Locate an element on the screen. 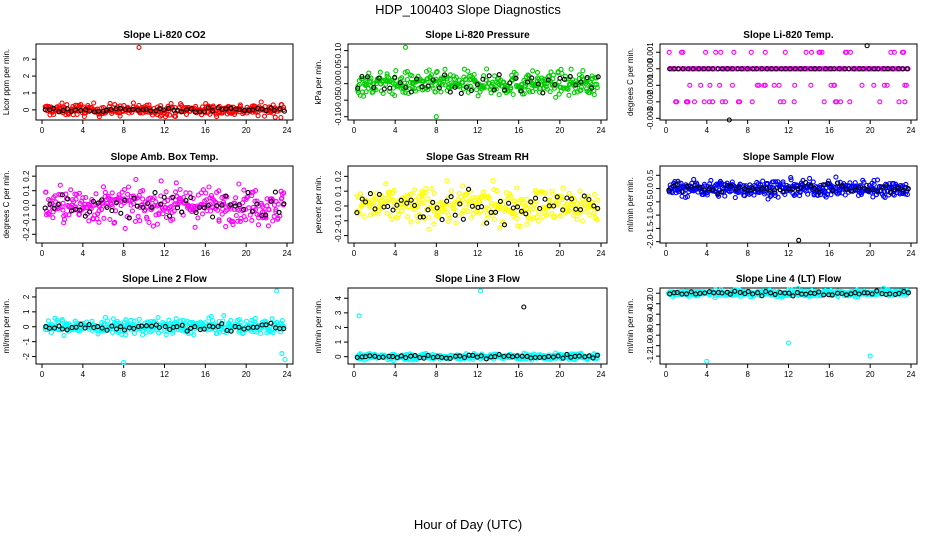  y-tick-label: 1 is located at coordinates (338, 341).